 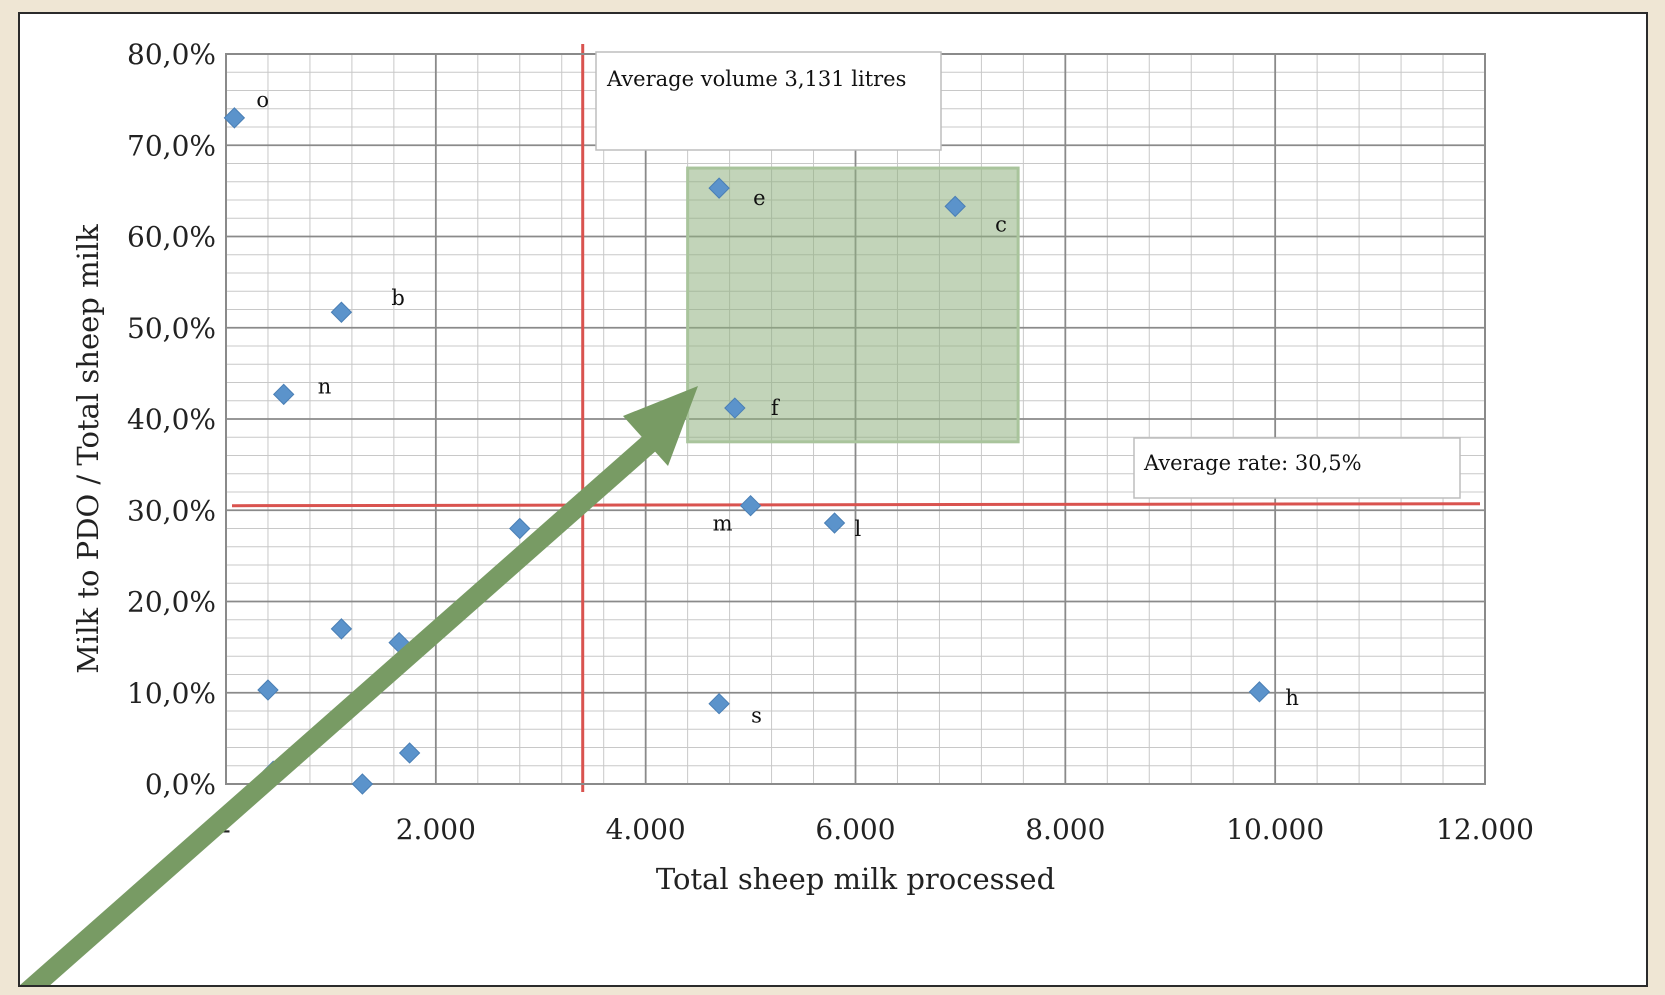 I want to click on data-point-label: s, so click(x=756, y=716).